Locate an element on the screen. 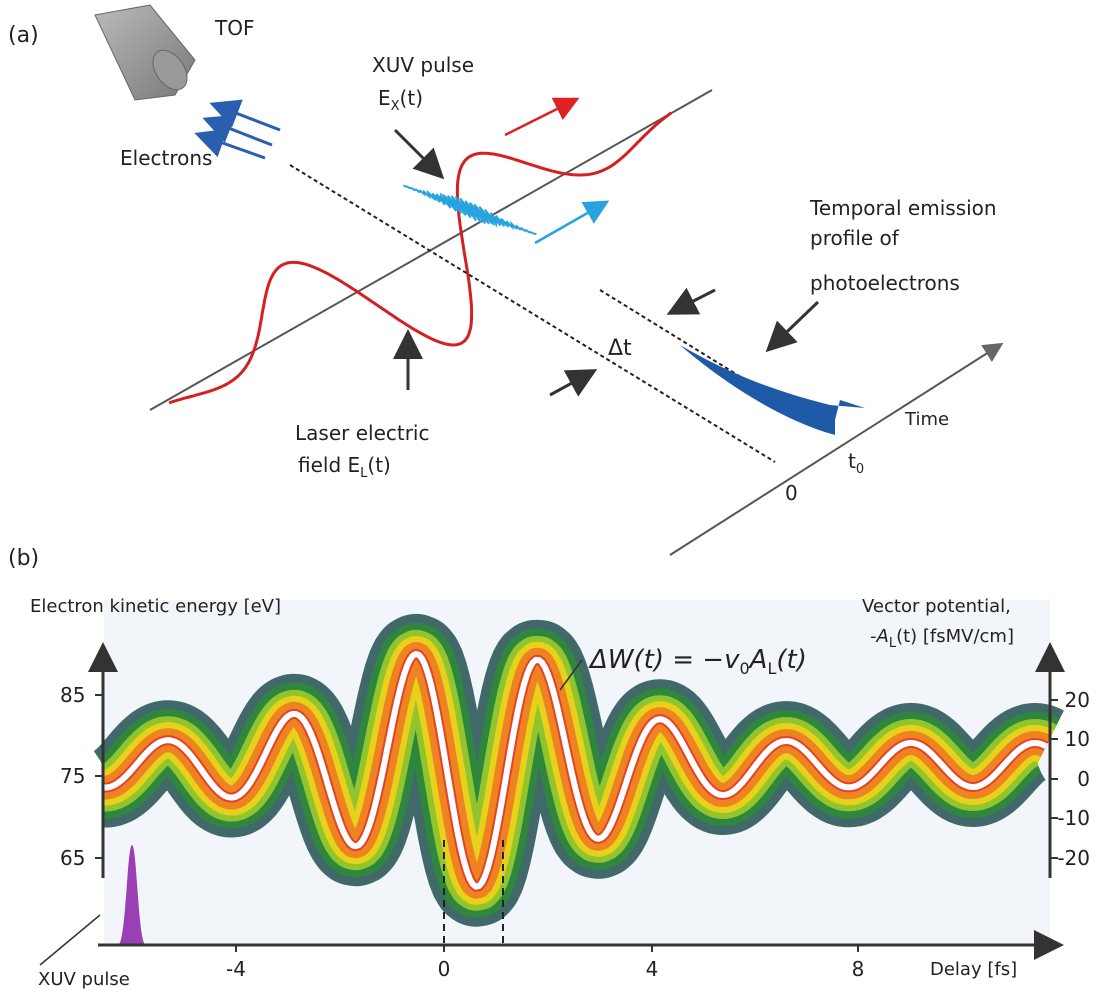  electrons-label: Electrons is located at coordinates (166, 158).